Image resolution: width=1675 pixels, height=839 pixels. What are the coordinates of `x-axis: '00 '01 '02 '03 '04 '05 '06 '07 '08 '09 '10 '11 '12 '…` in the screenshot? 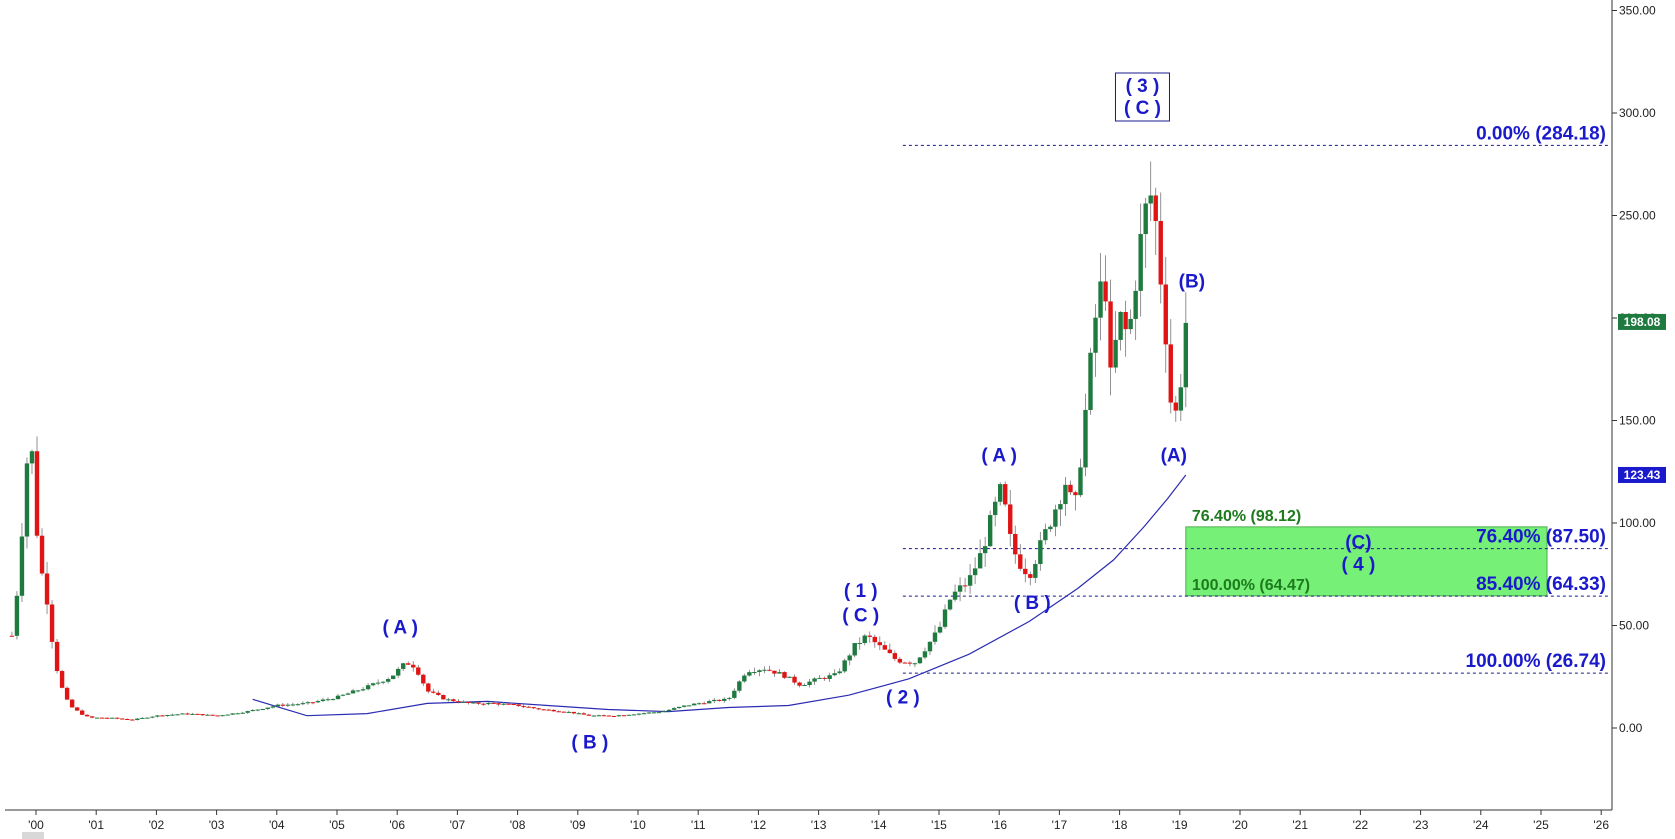 It's located at (818, 821).